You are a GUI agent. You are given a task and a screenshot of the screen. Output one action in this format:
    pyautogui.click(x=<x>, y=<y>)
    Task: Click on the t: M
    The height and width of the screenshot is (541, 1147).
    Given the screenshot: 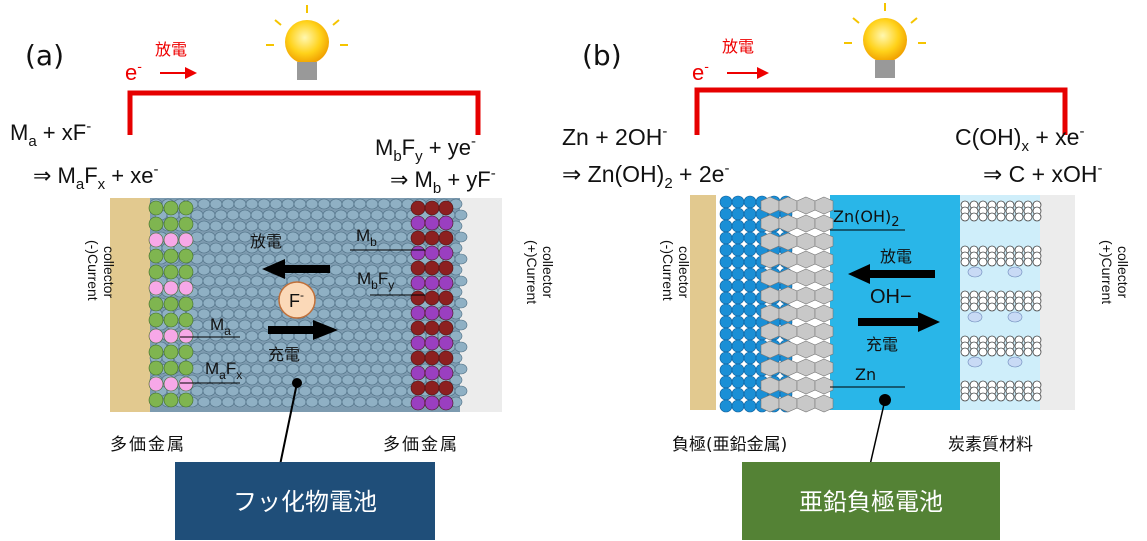 What is the action you would take?
    pyautogui.click(x=364, y=278)
    